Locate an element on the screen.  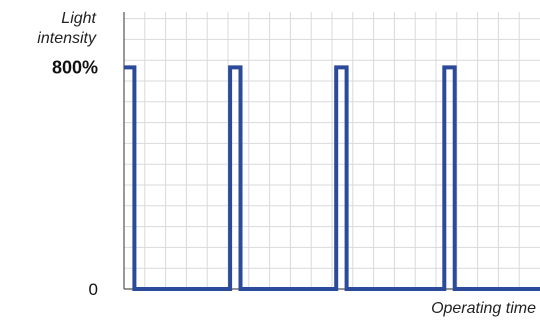
x-axis-title: Operating time is located at coordinates (483, 308).